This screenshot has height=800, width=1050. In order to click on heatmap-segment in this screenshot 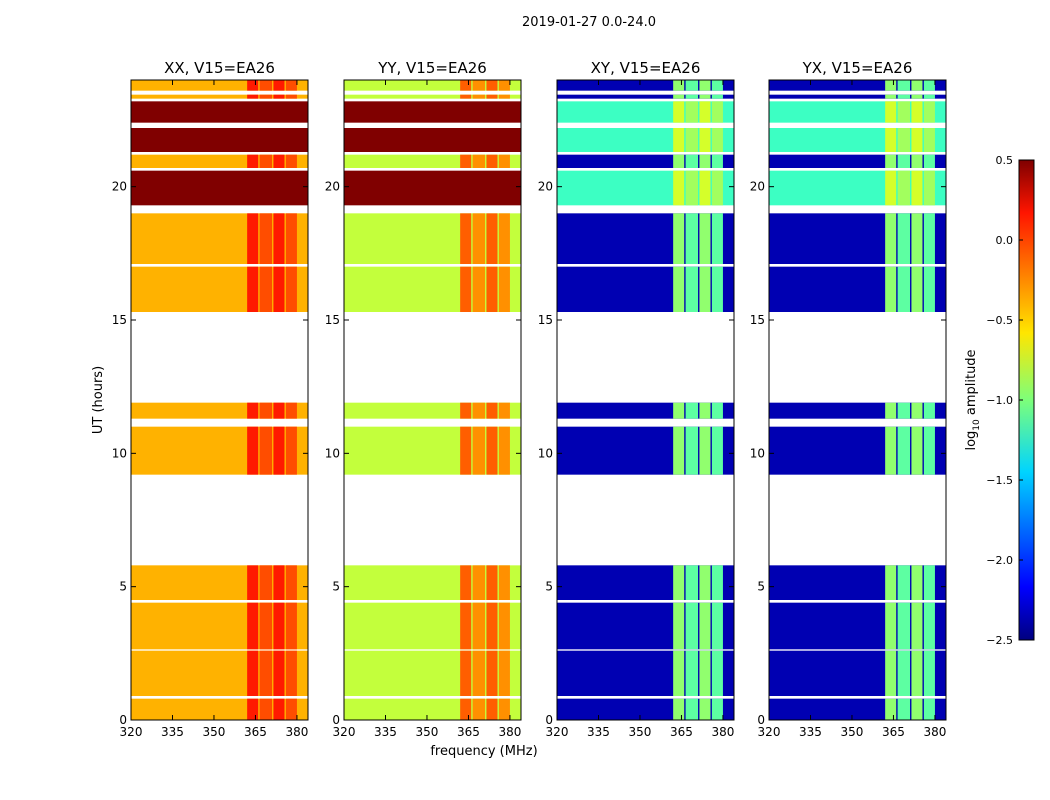, I will do `click(432, 140)`.